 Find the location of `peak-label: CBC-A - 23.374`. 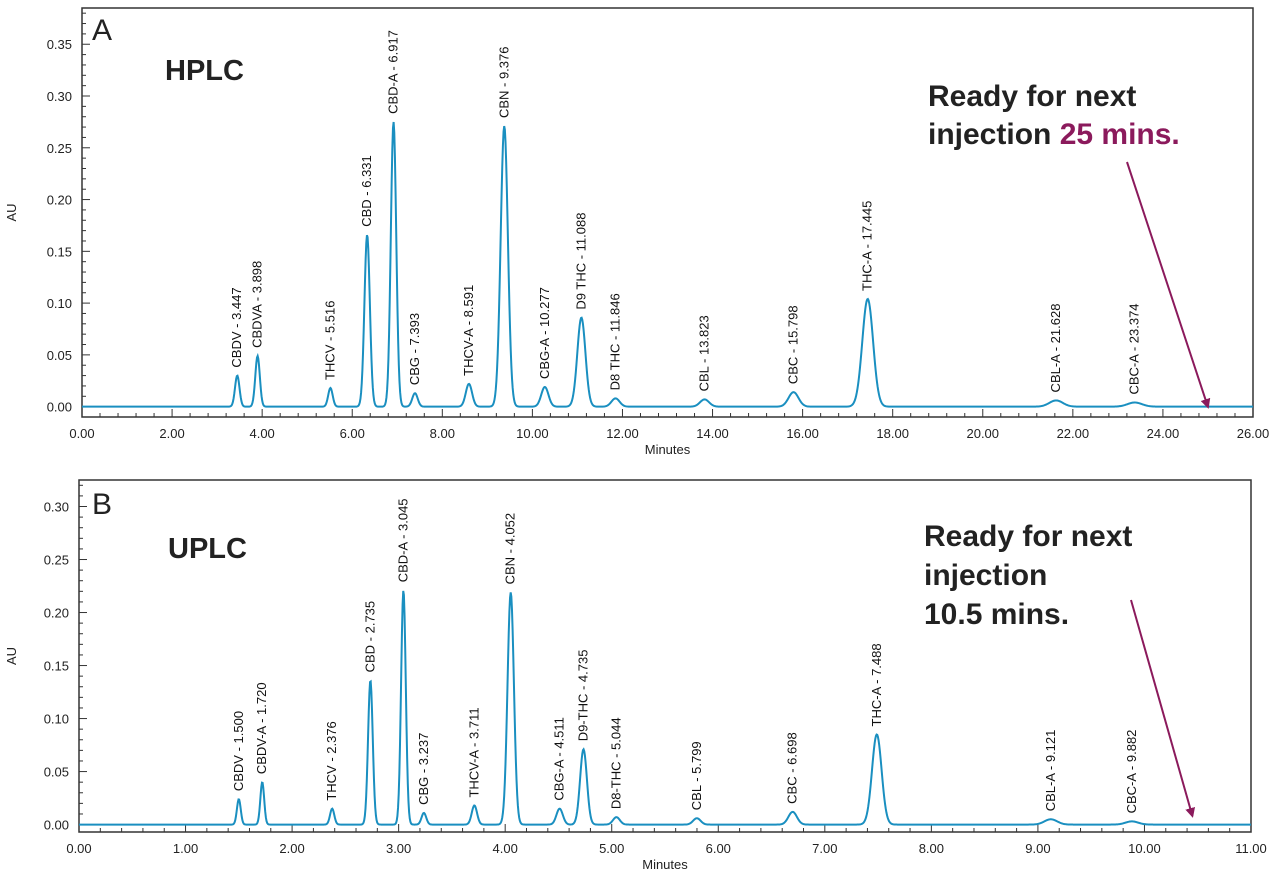

peak-label: CBC-A - 23.374 is located at coordinates (1134, 348).